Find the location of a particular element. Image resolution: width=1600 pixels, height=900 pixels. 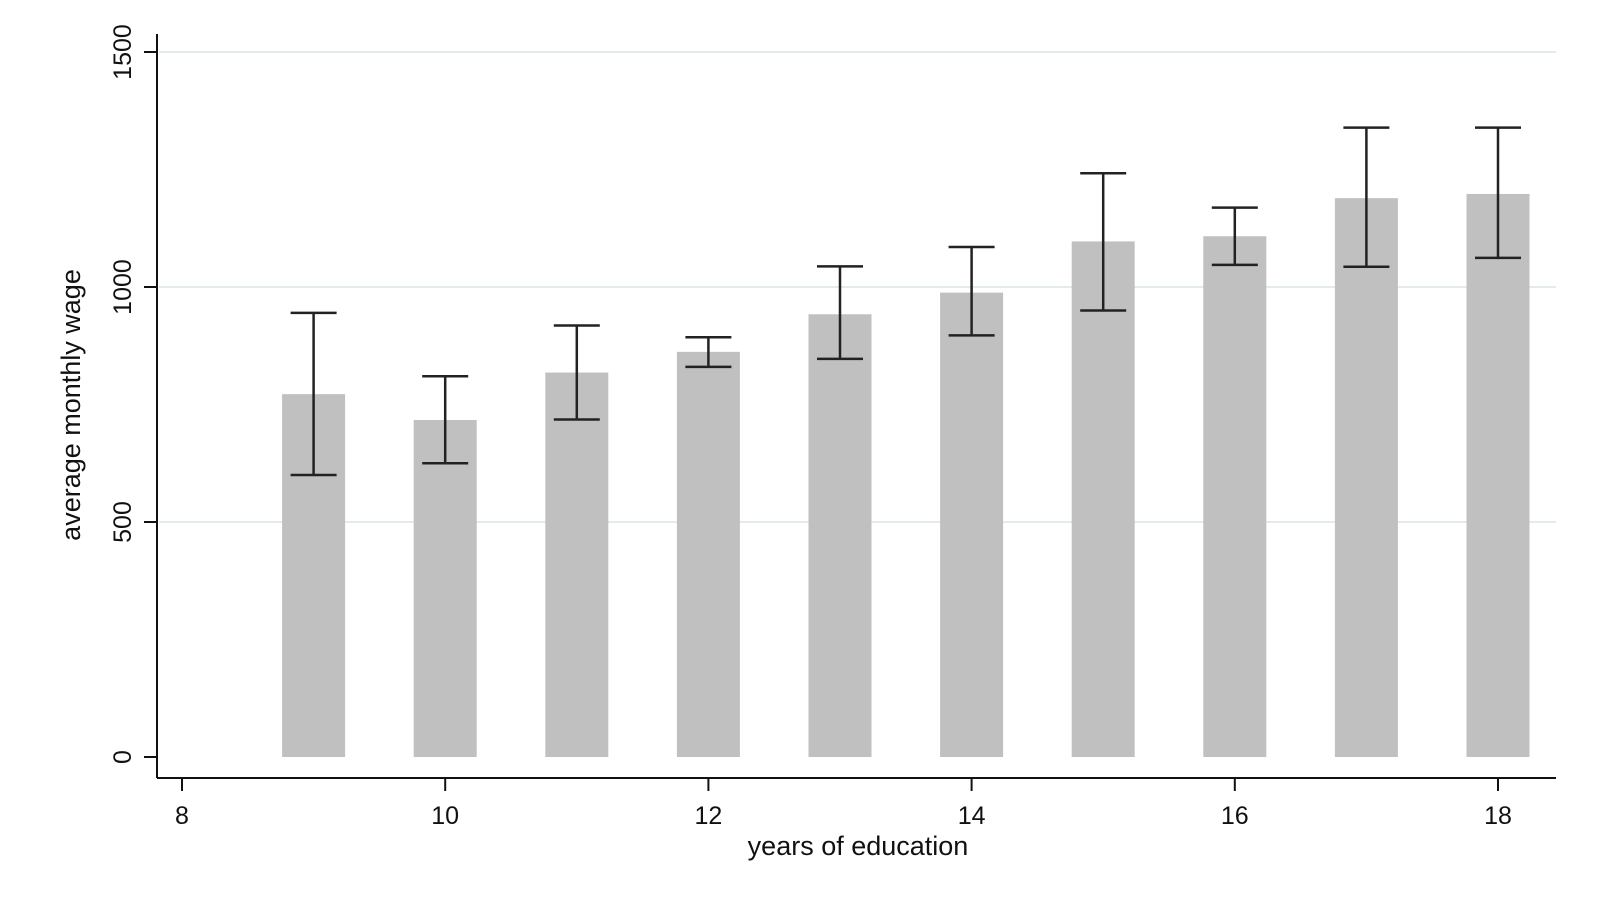

x-tick-label-12: 12 is located at coordinates (708, 816).